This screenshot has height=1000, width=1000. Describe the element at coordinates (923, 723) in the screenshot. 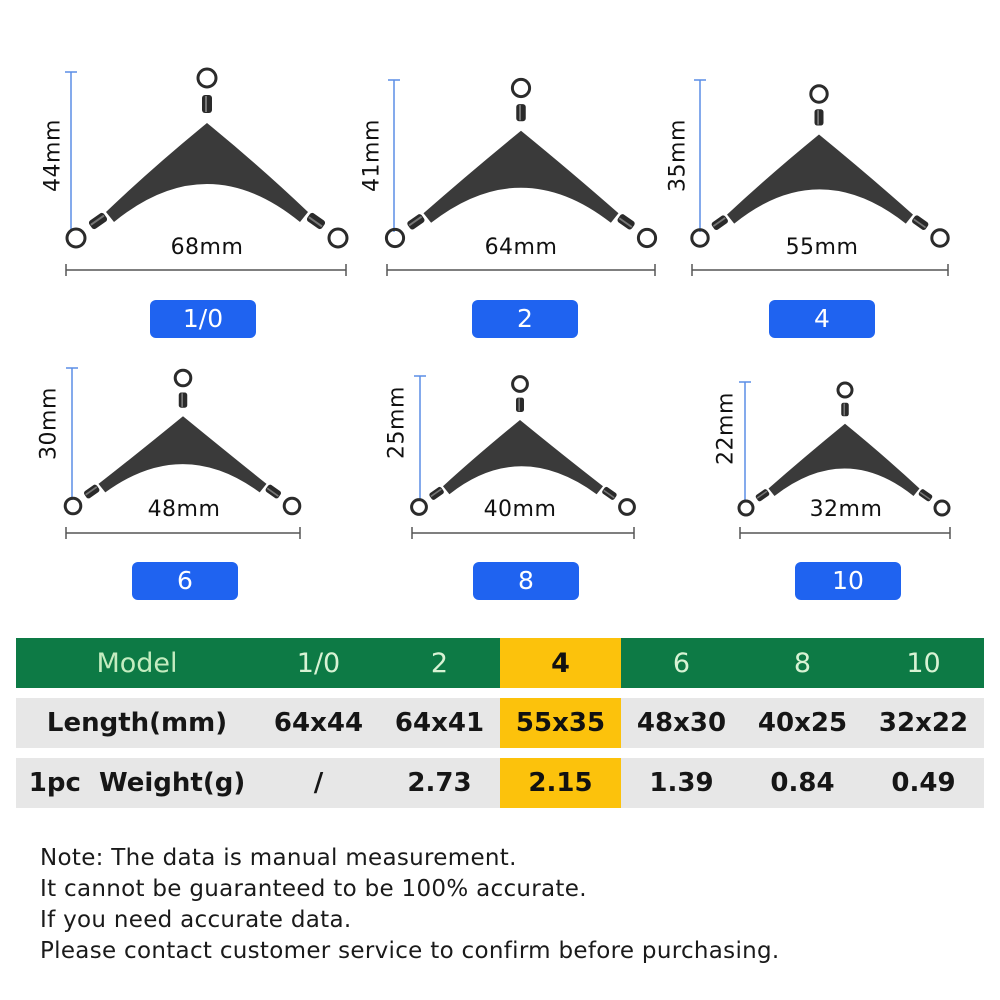

I see `table-cell: 32x22` at that location.